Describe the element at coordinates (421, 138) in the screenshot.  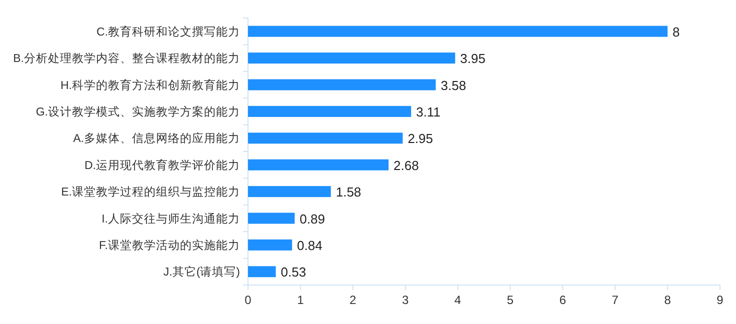
I see `data-label: 2.95` at that location.